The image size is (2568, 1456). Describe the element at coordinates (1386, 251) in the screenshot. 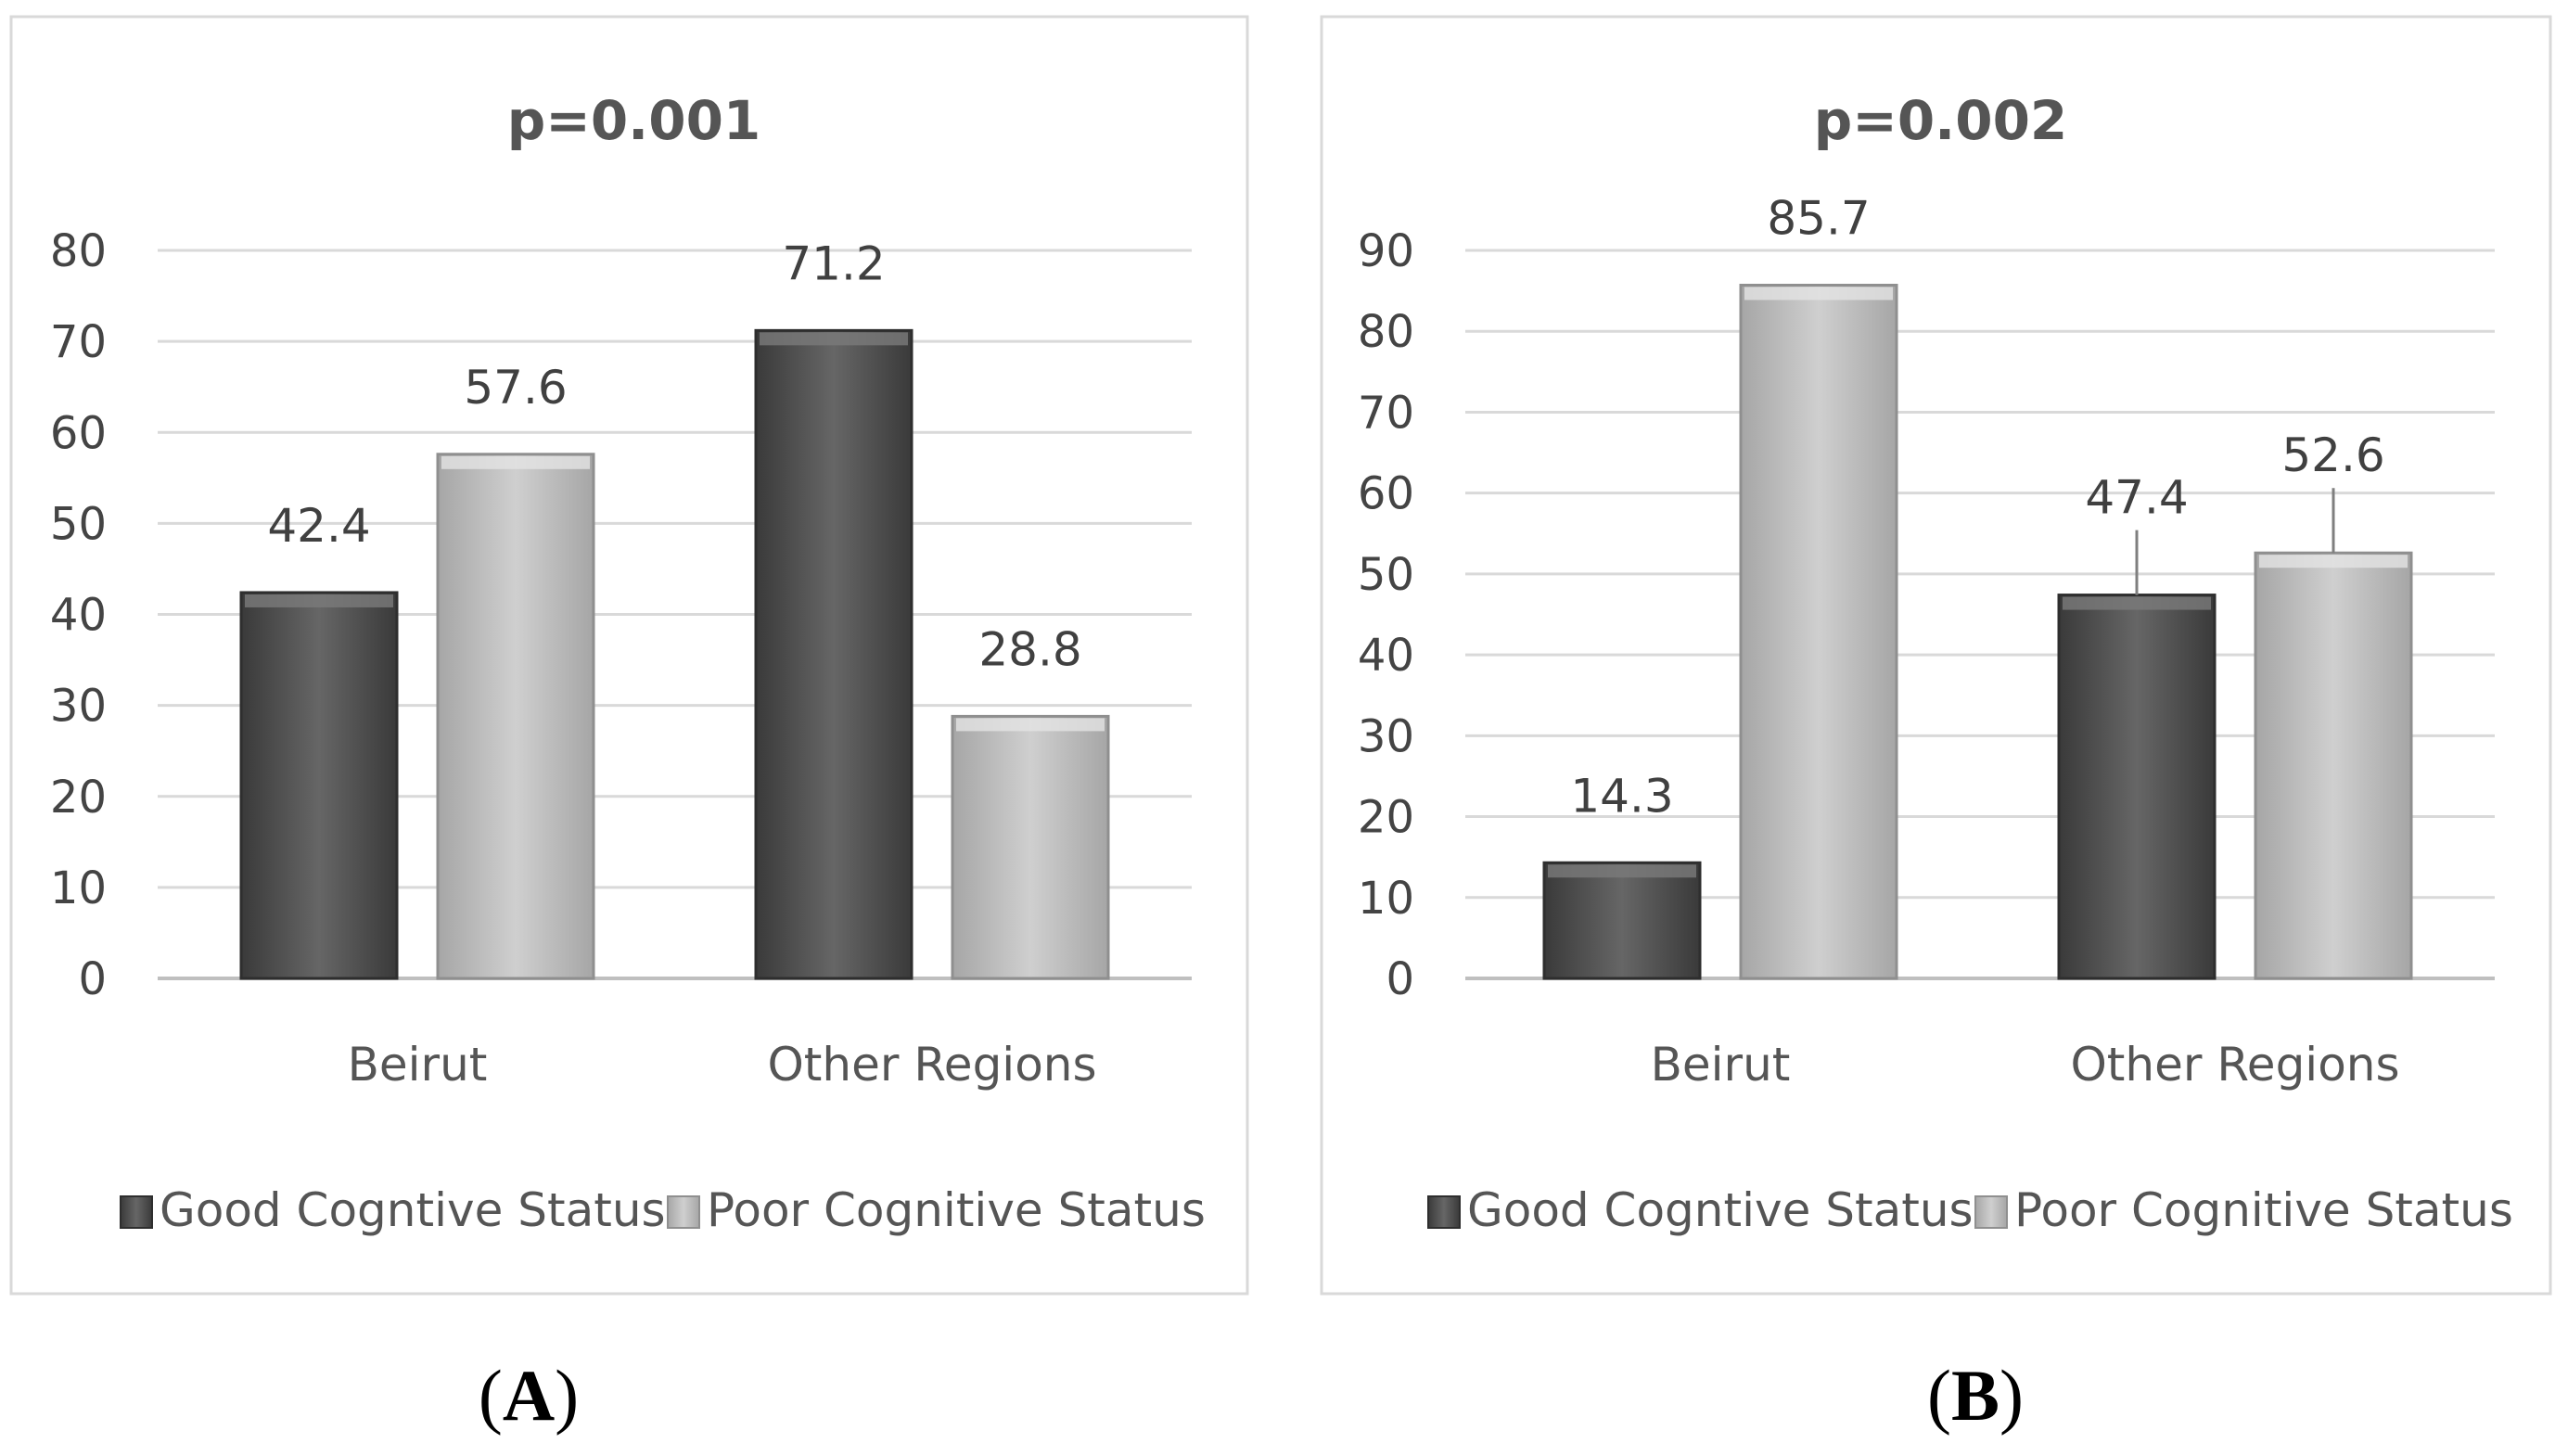

I see `y-tick-label: 90` at that location.